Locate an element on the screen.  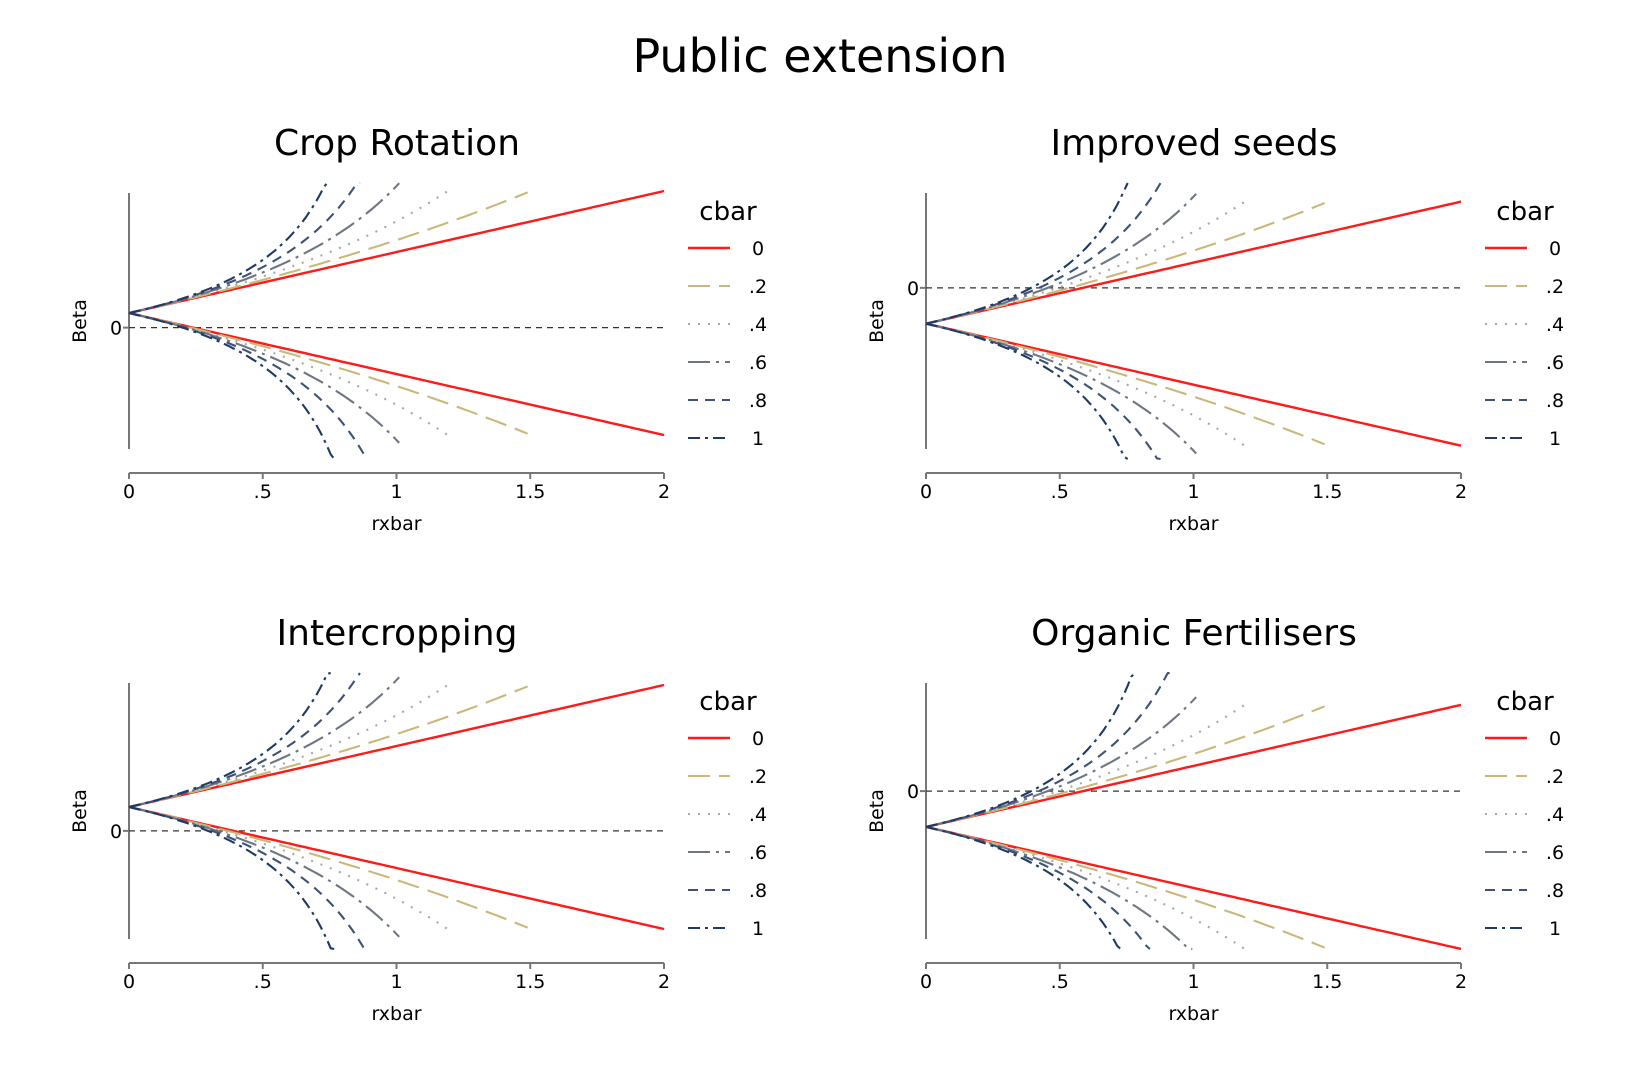
panel-title: Crop Rotation is located at coordinates (397, 143).